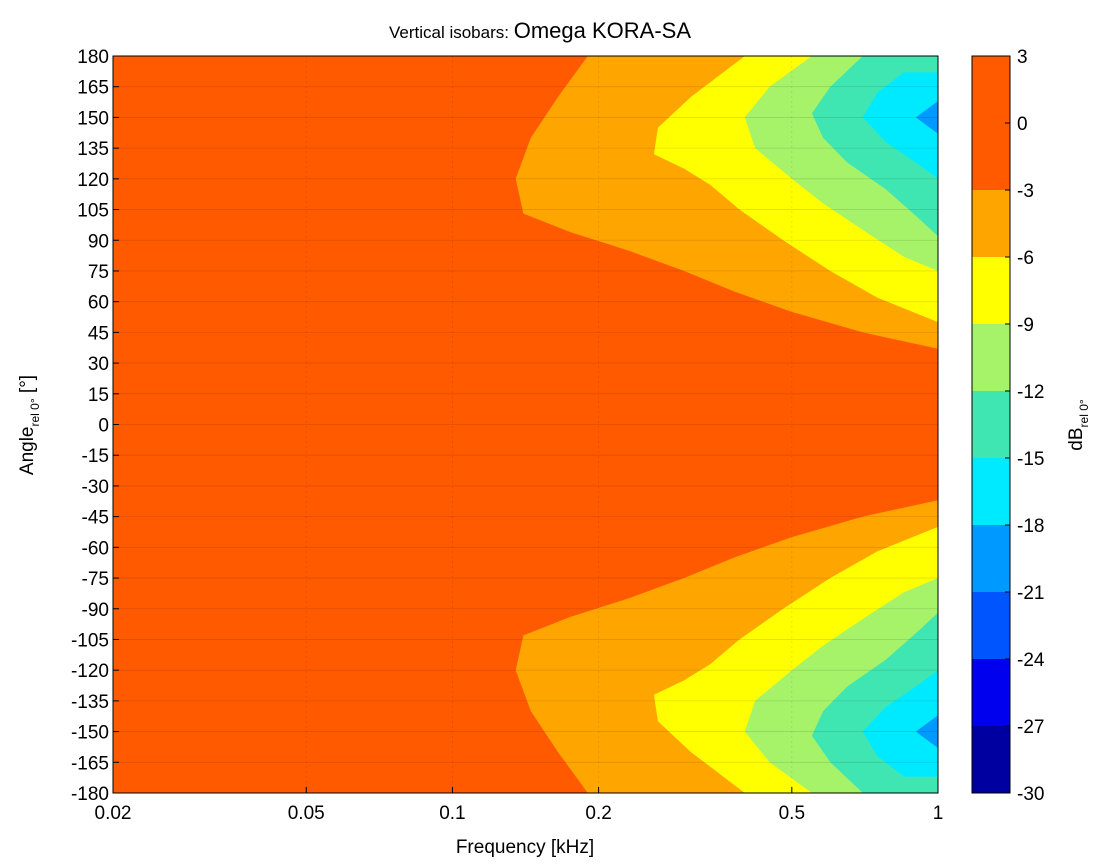 This screenshot has width=1108, height=865. I want to click on y-tick-label: -15, so click(95, 456).